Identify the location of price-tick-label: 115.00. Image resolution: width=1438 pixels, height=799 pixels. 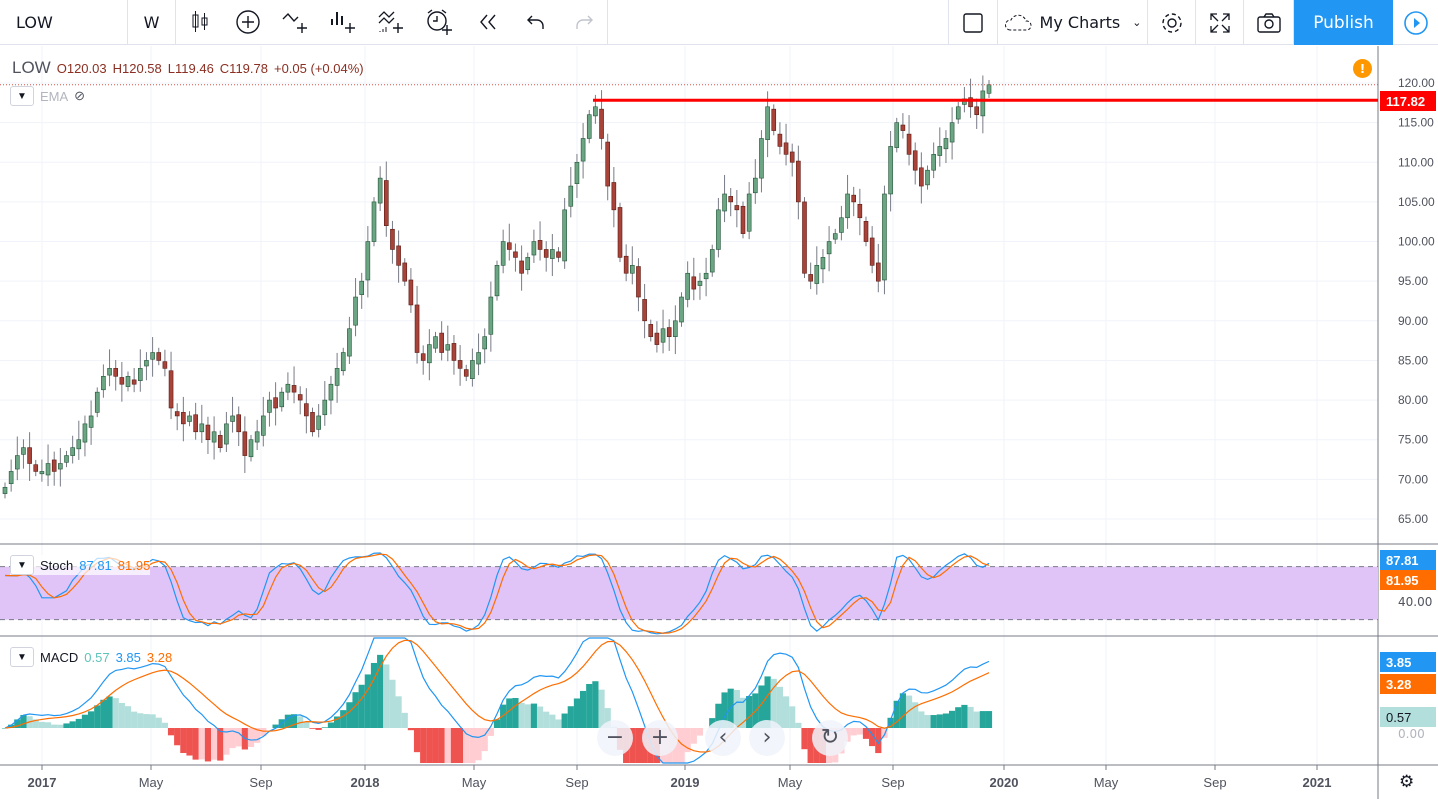
(1416, 123).